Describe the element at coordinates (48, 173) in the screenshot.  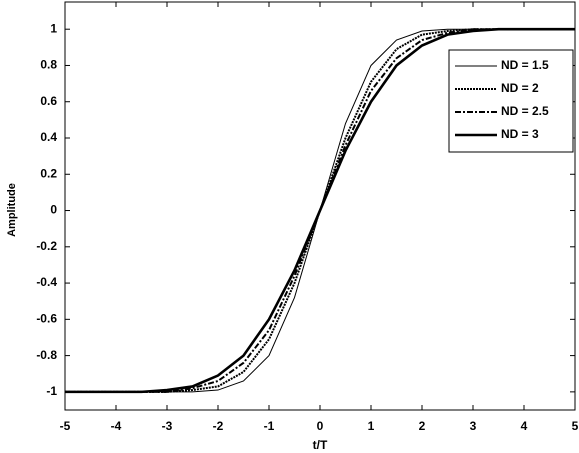
I see `y-tick-label: 0.2` at that location.